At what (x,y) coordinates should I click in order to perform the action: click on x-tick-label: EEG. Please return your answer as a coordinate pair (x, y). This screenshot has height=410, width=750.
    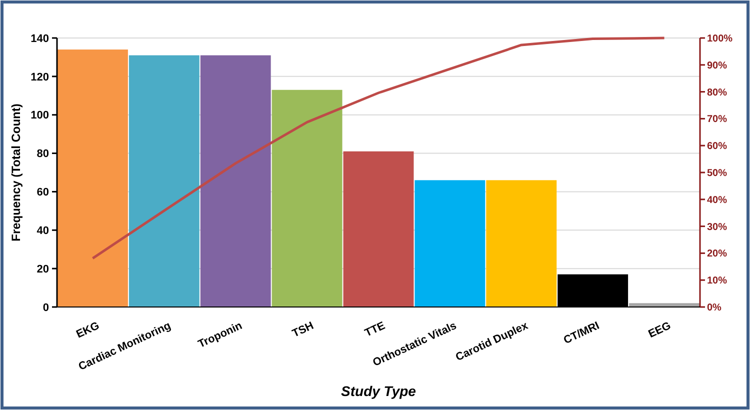
    Looking at the image, I should click on (659, 330).